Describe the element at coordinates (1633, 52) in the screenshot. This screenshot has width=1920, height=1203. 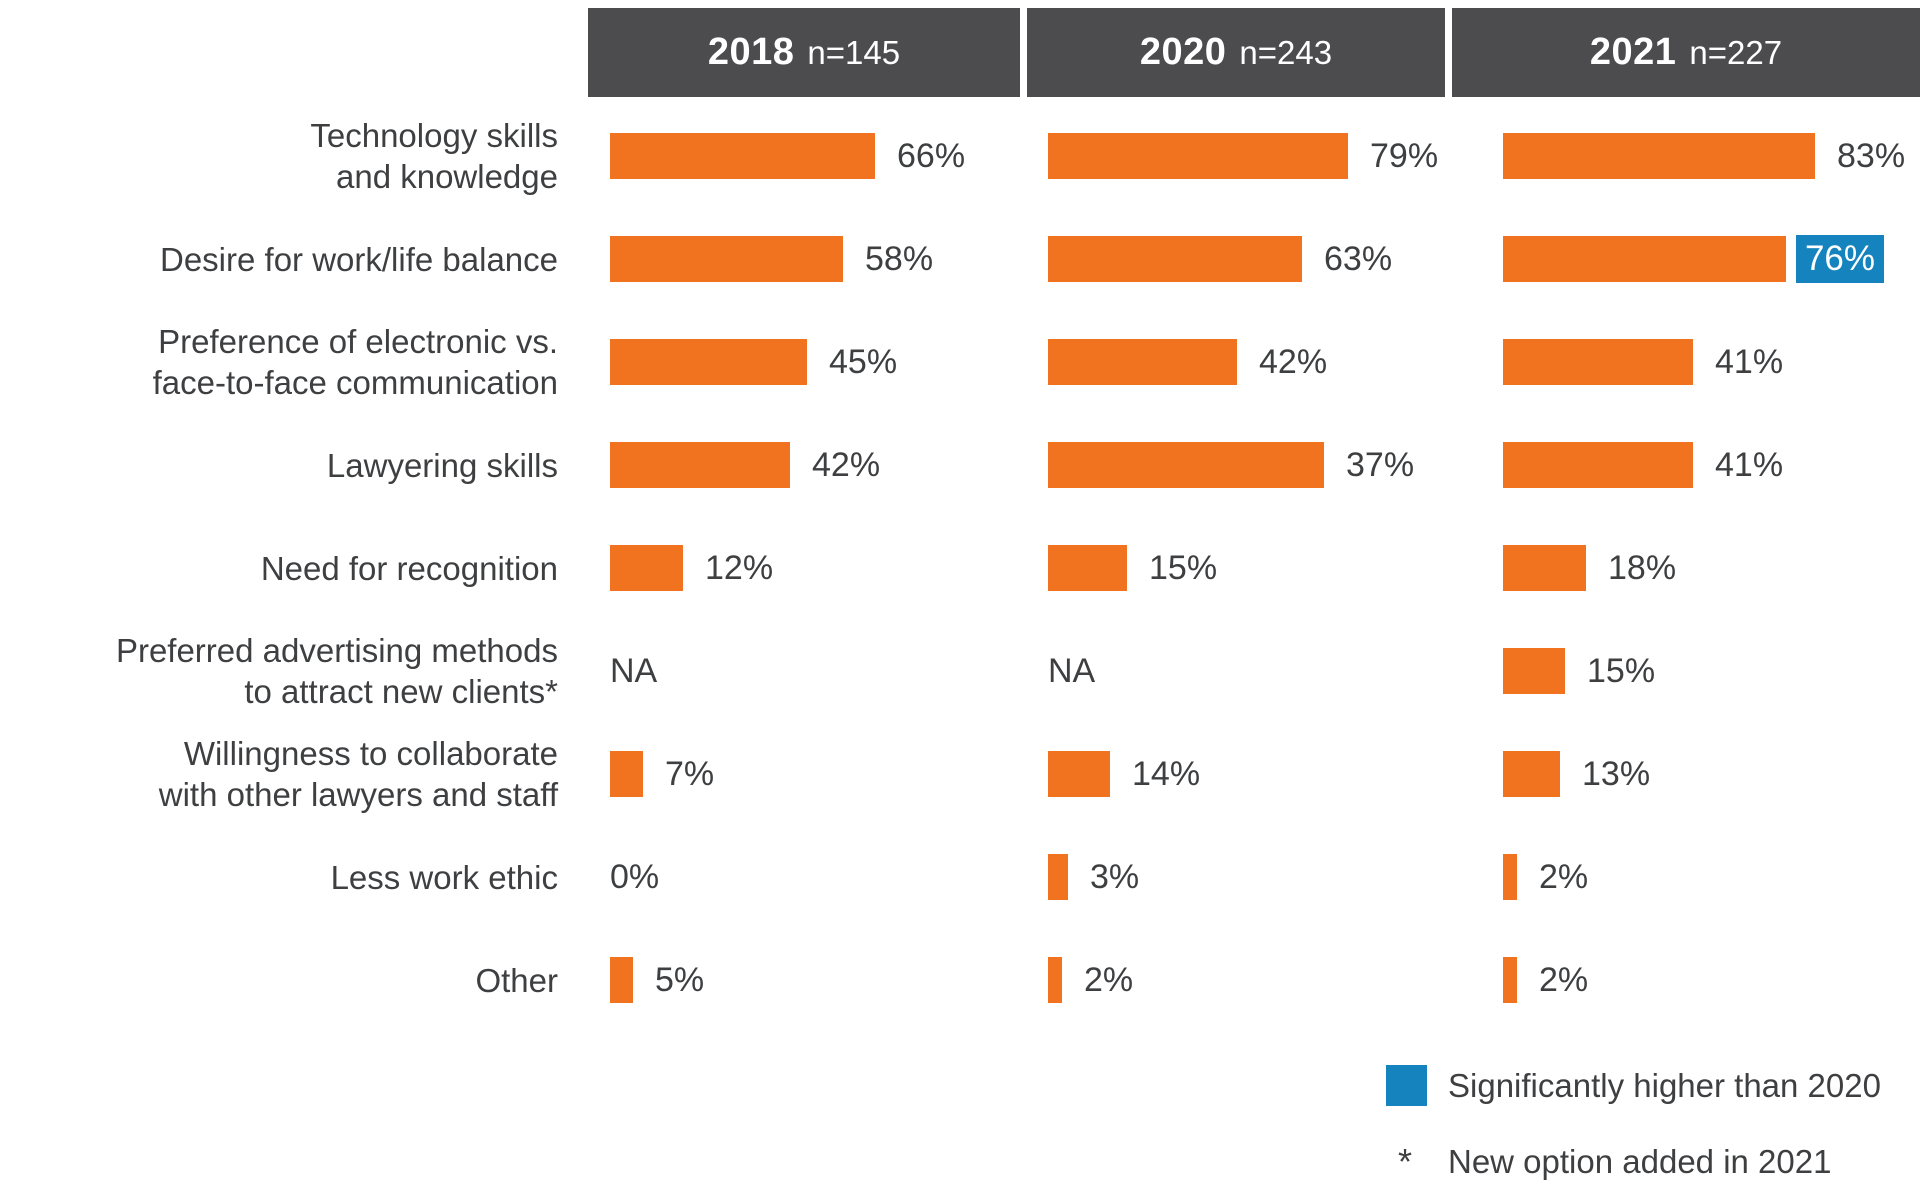
I see `column-year-label: 2021` at that location.